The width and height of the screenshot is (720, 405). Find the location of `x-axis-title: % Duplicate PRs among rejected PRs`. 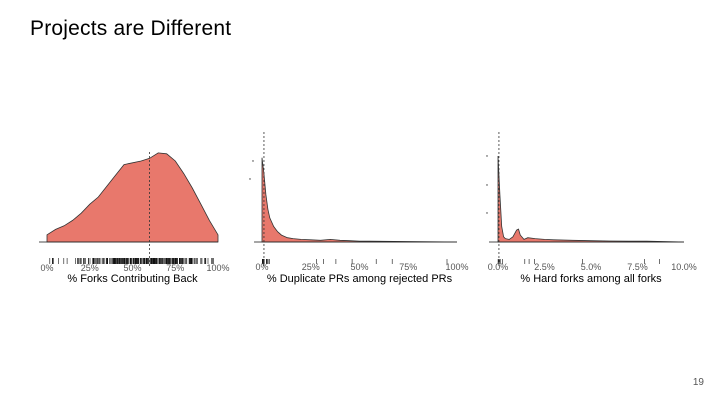

x-axis-title: % Duplicate PRs among rejected PRs is located at coordinates (360, 279).